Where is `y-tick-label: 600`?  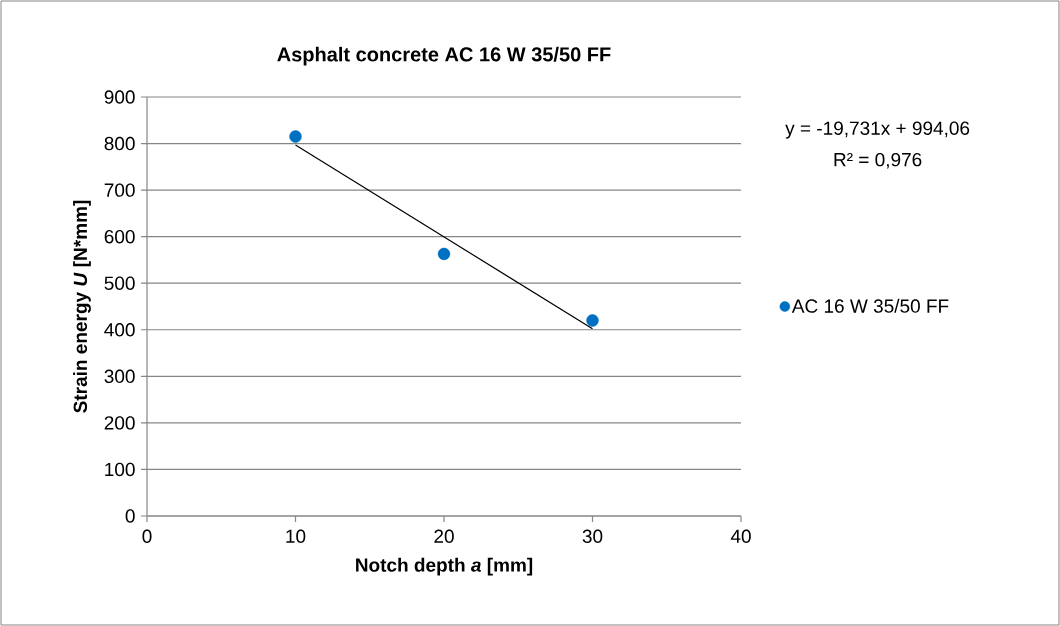
y-tick-label: 600 is located at coordinates (119, 236).